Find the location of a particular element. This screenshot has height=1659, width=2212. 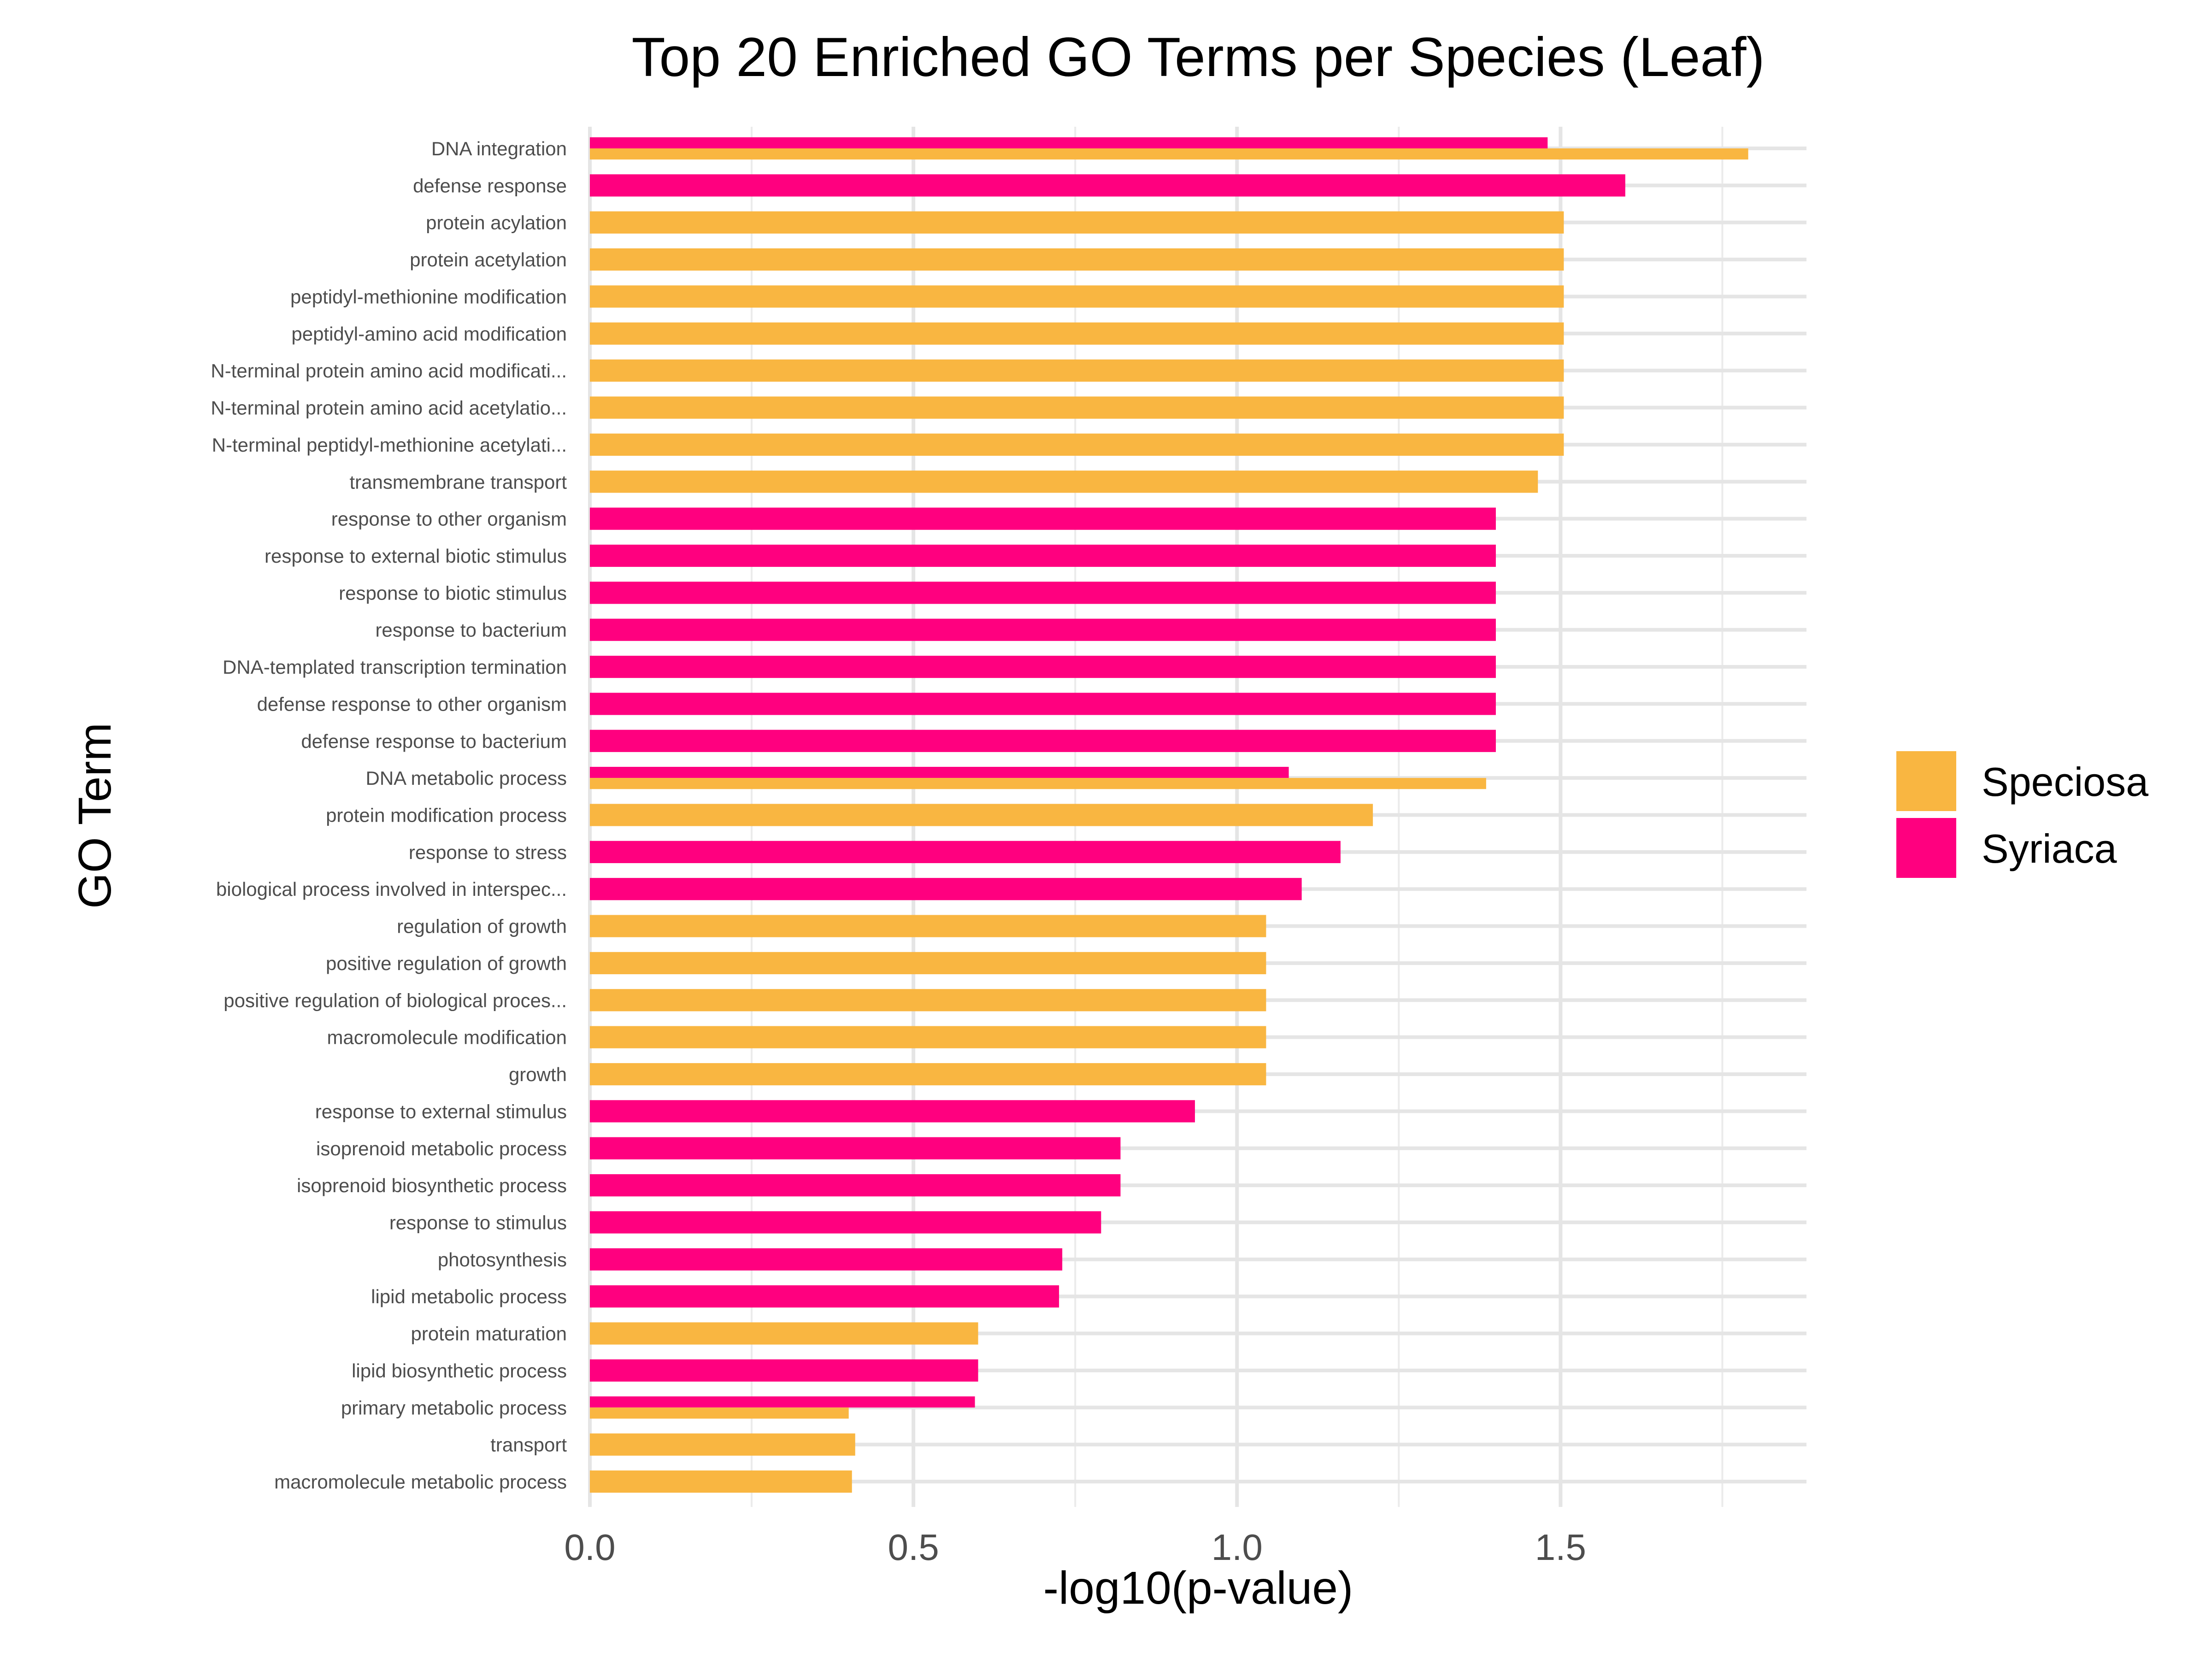

bar-syriaca-response-to-stress is located at coordinates (965, 852).